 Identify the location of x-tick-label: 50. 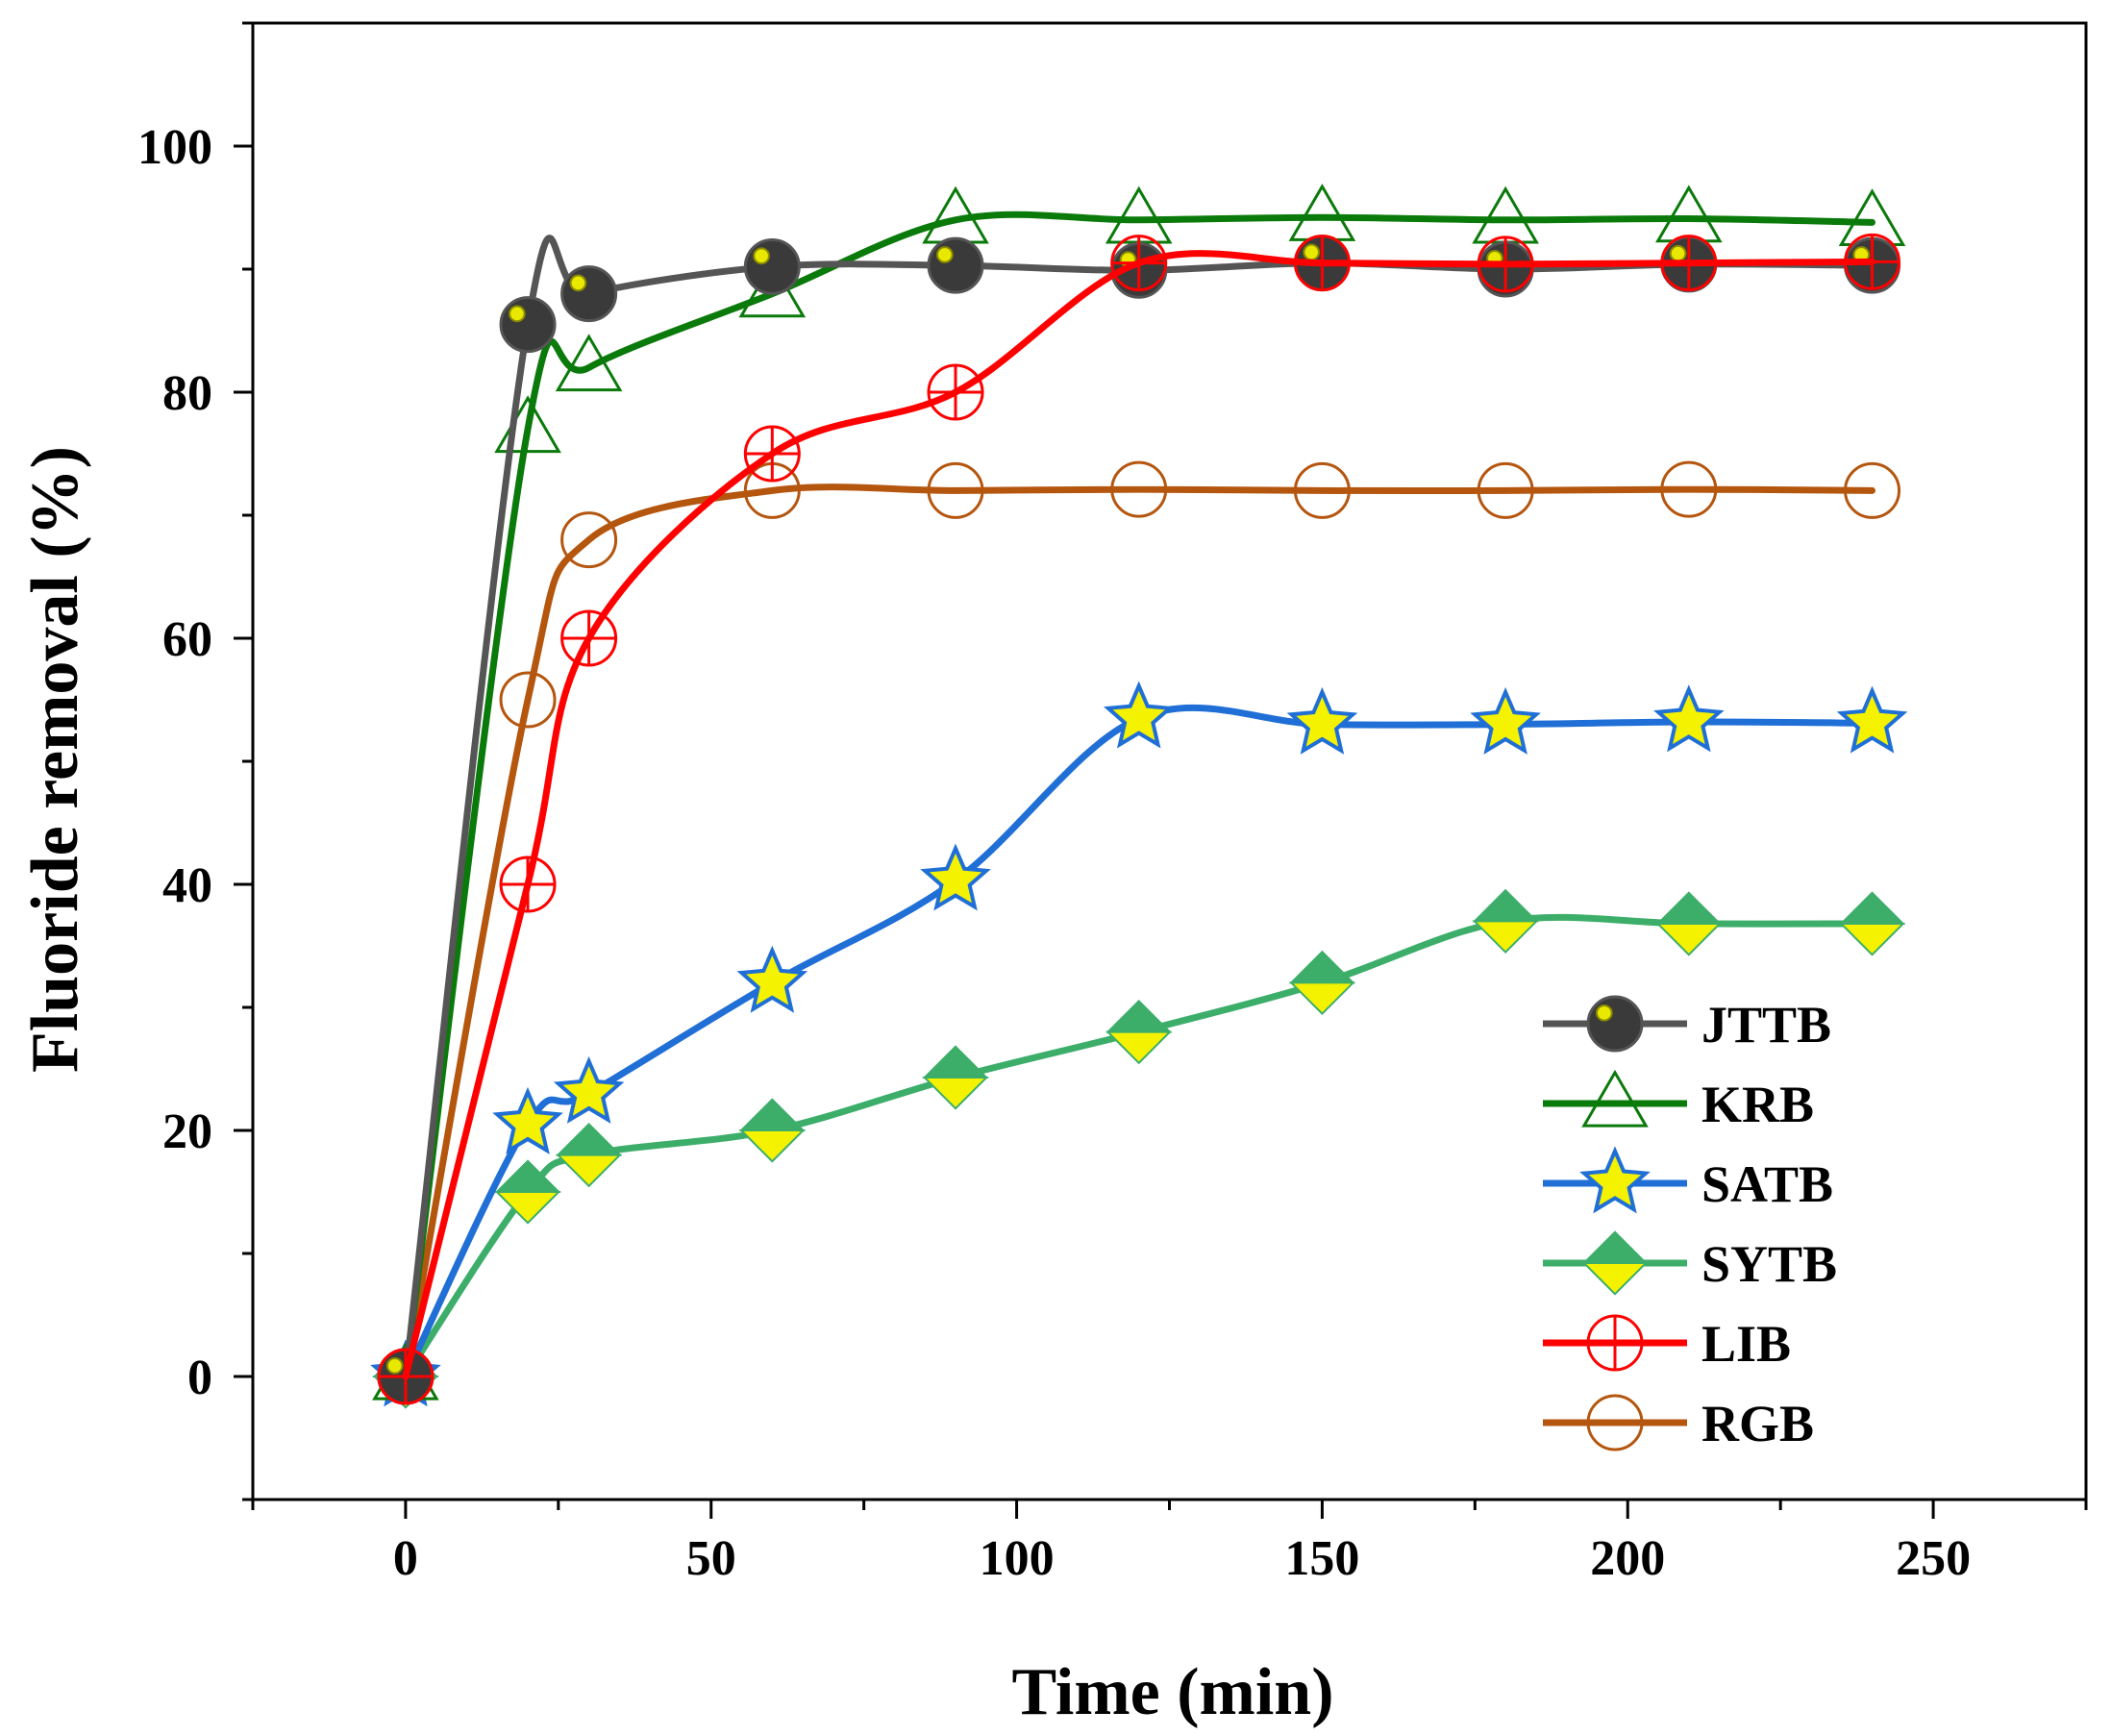
(711, 1558).